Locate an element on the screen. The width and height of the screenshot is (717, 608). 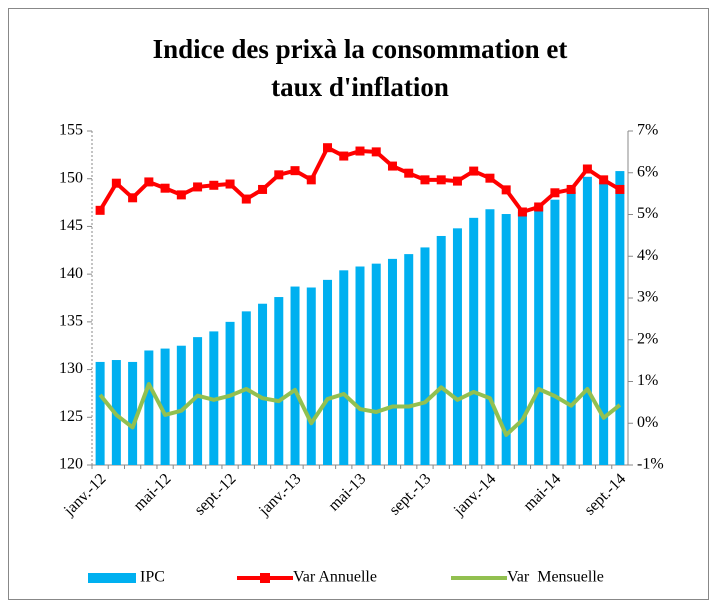
y-tick-label: 145 is located at coordinates (71, 225).